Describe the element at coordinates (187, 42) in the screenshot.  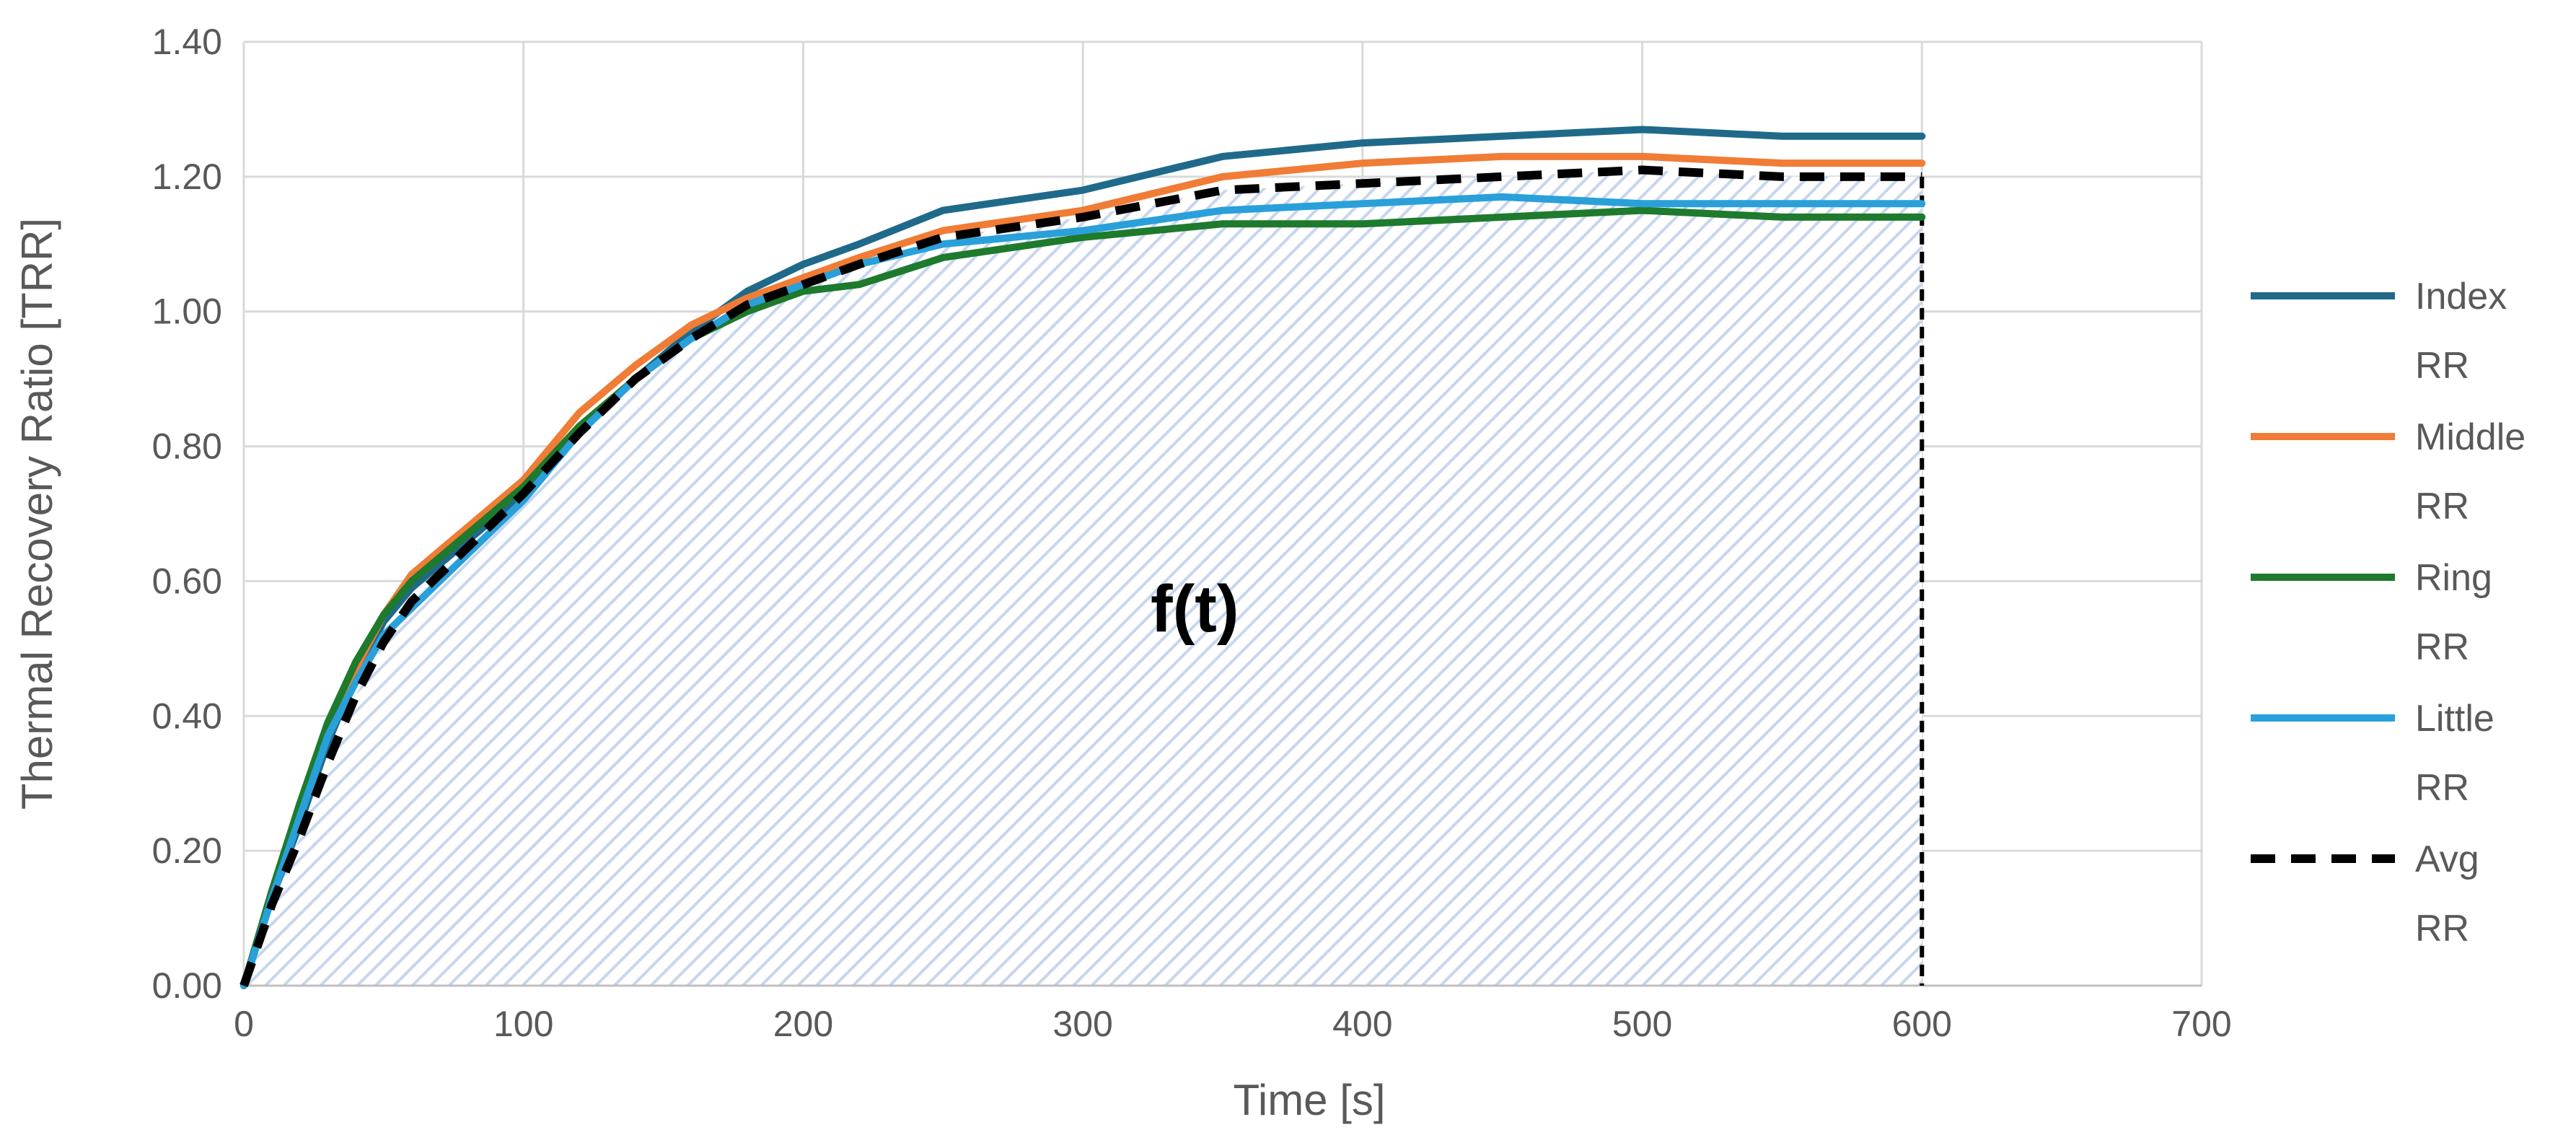
I see `y-tick-label: 1.40` at that location.